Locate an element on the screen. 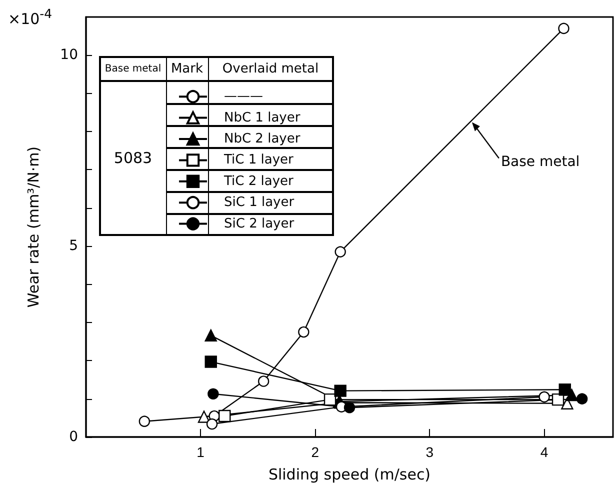 Image resolution: width=615 pixels, height=490 pixels. x-tick-label: 1 is located at coordinates (200, 452).